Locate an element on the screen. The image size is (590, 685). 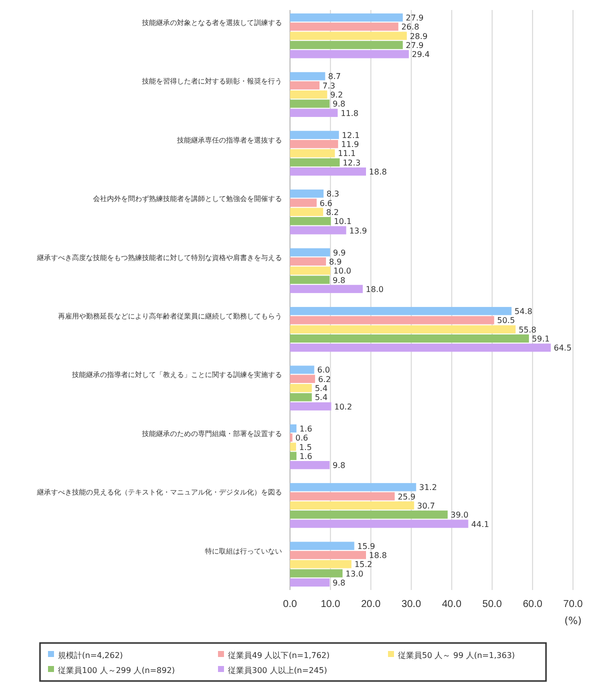
data-label: 11.8 is located at coordinates (349, 113).